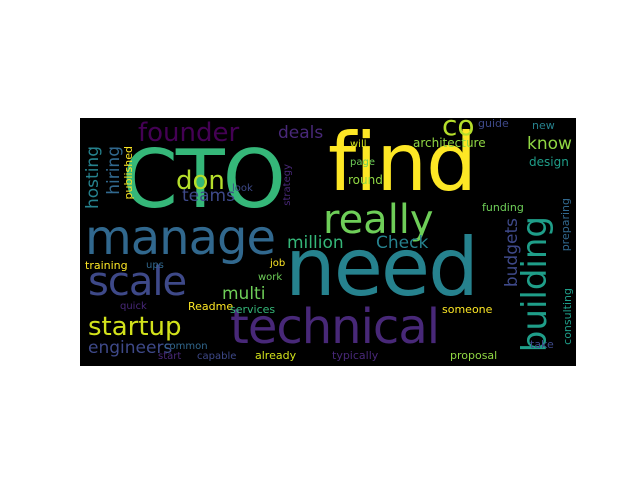  Describe the element at coordinates (180, 238) in the screenshot. I see `word-manage: manage` at that location.